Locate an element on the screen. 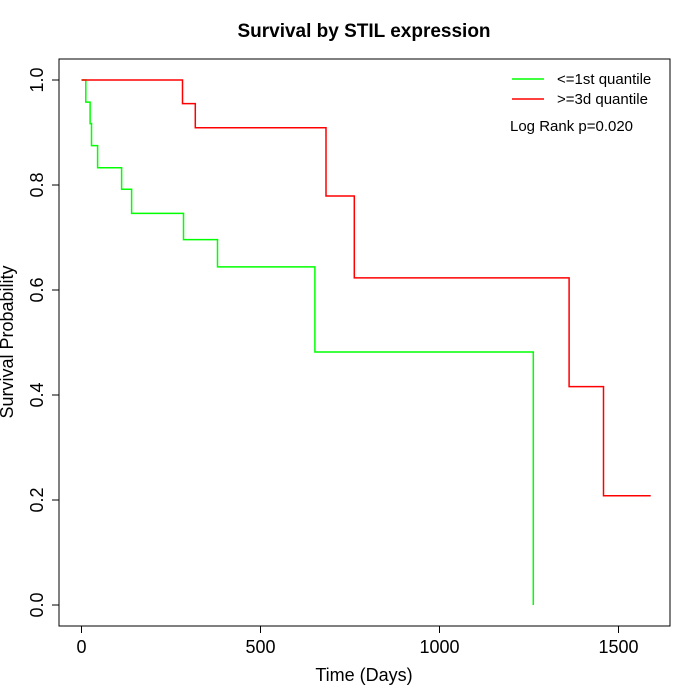 The width and height of the screenshot is (700, 700). y-axis-label: Survival Probability is located at coordinates (8, 341).